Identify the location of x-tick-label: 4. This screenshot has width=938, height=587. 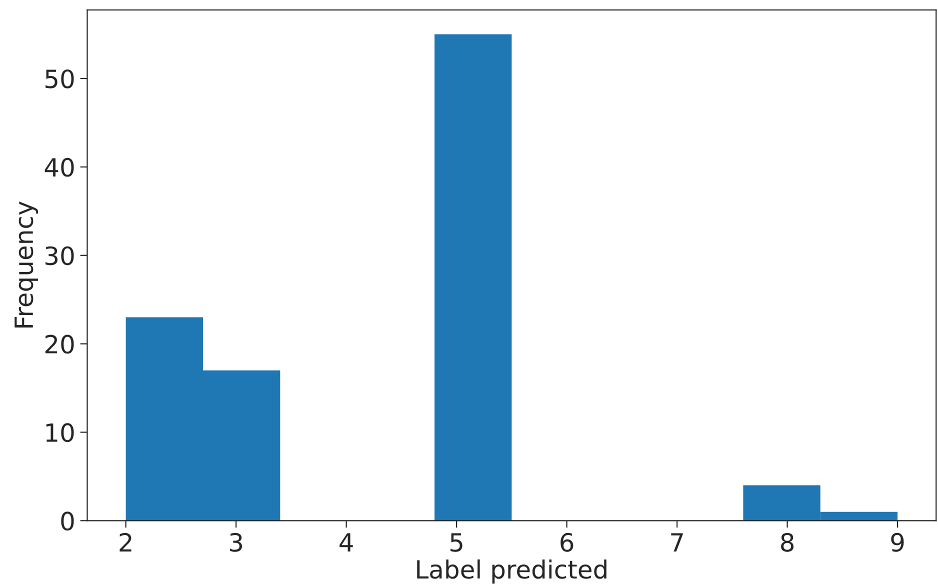
(346, 542).